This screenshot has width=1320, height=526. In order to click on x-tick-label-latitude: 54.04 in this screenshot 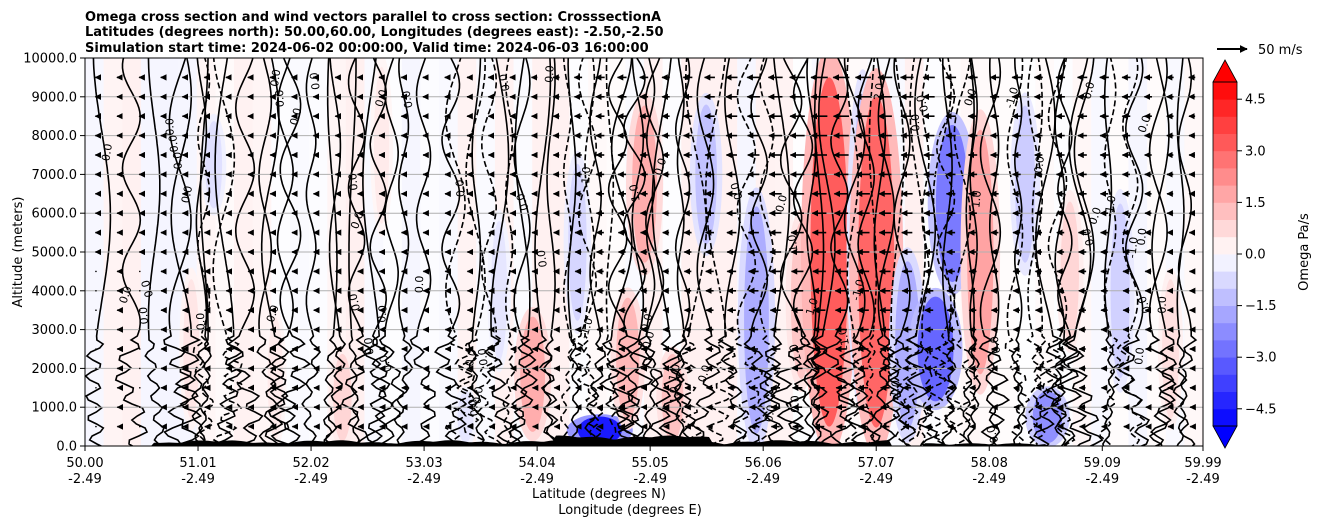, I will do `click(537, 463)`.